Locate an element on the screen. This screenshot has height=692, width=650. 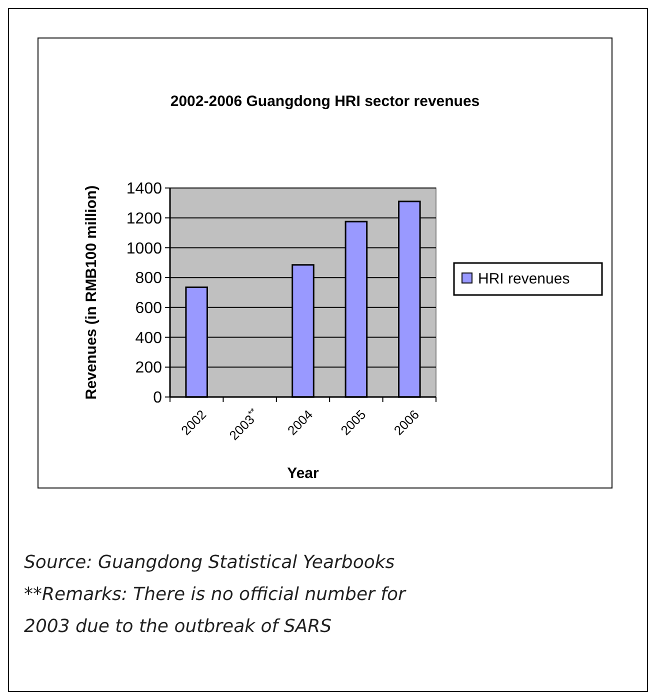
y-tick-label: 800 is located at coordinates (148, 279).